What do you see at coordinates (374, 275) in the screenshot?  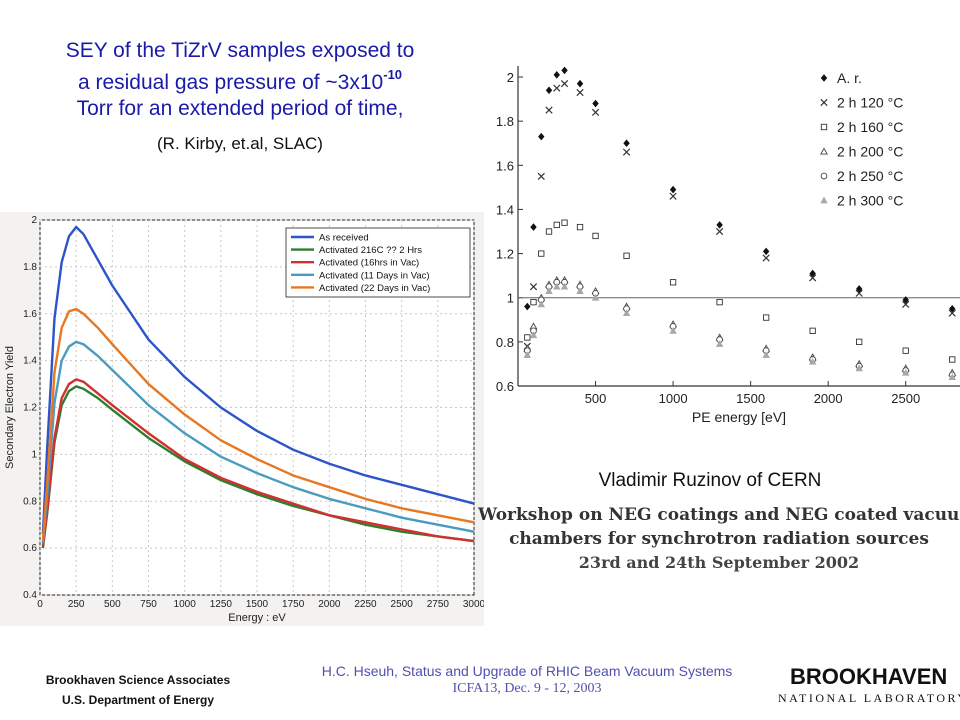 I see `legend-label: Activated (11 Days in Vac)` at bounding box center [374, 275].